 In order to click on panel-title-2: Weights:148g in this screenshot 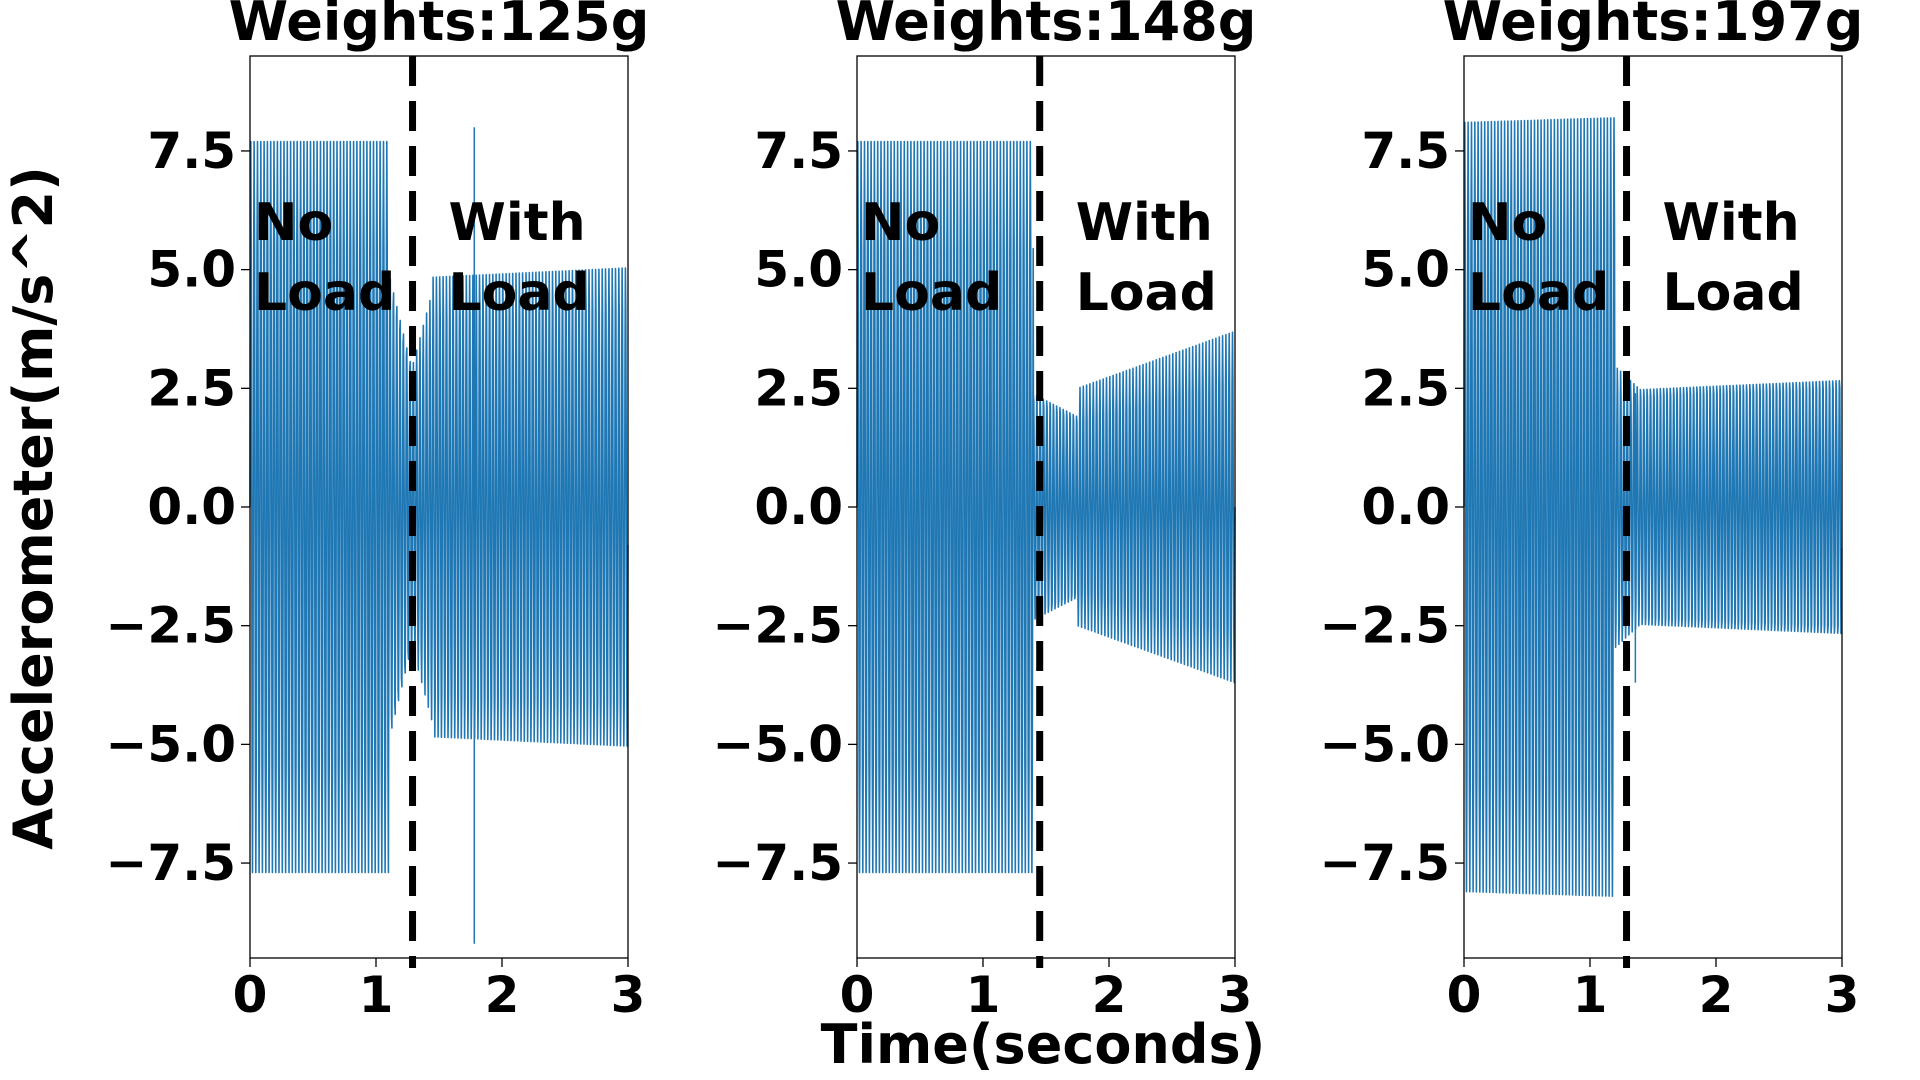, I will do `click(1046, 26)`.